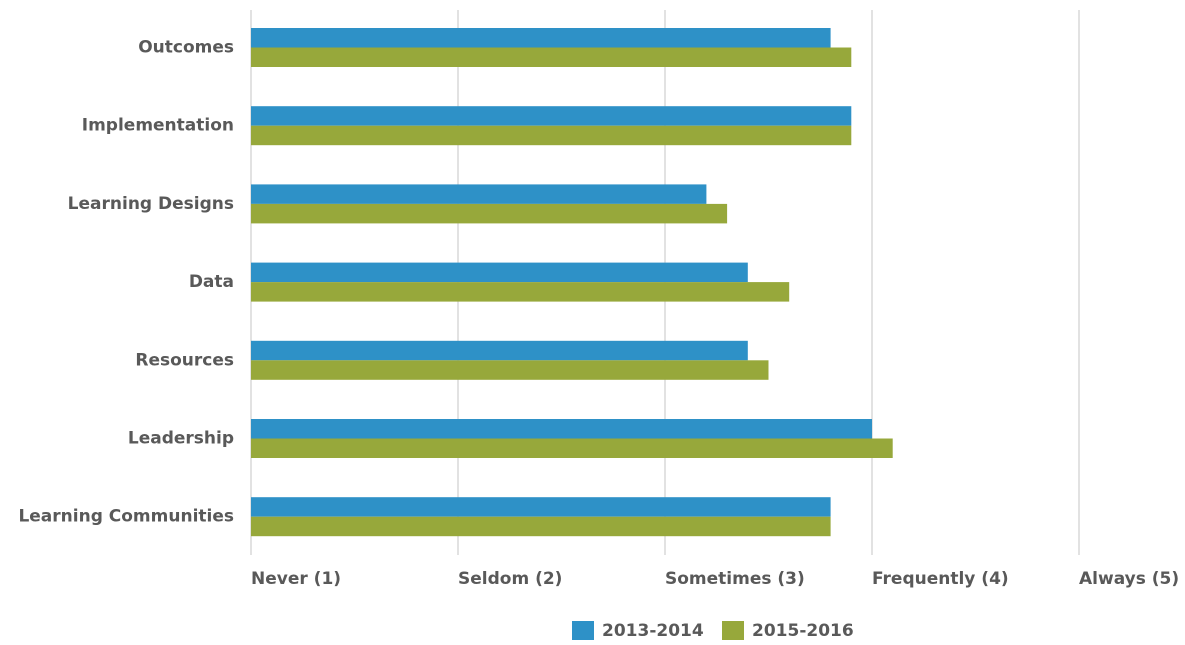 Image resolution: width=1185 pixels, height=645 pixels. Describe the element at coordinates (803, 631) in the screenshot. I see `legend-label-1: 2015-2016` at that location.